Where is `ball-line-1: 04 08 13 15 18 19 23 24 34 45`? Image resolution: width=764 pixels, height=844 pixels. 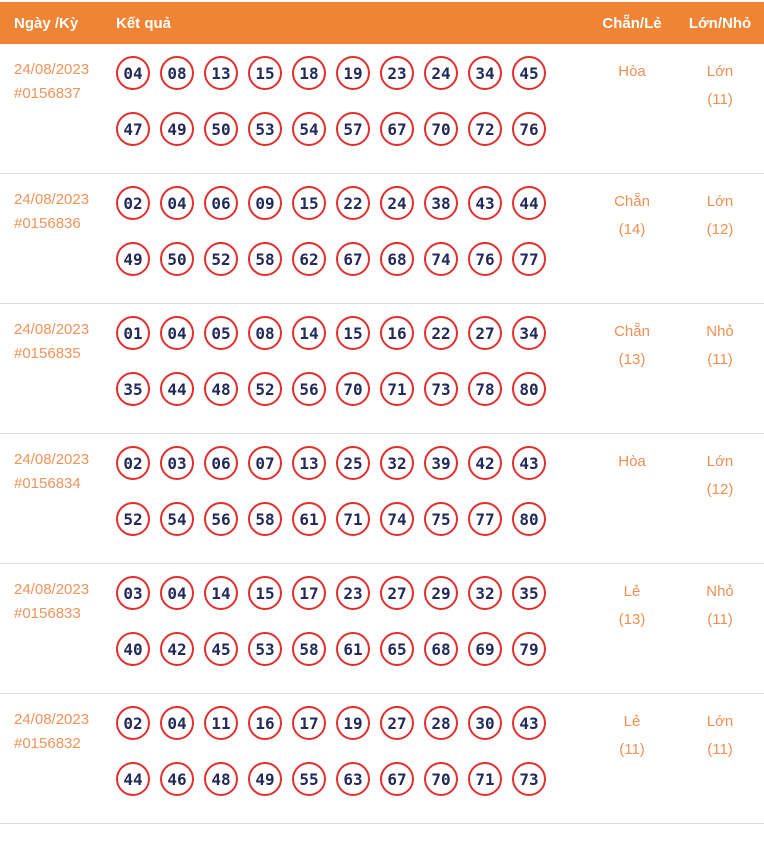 ball-line-1: 04 08 13 15 18 19 23 24 34 45 is located at coordinates (349, 73).